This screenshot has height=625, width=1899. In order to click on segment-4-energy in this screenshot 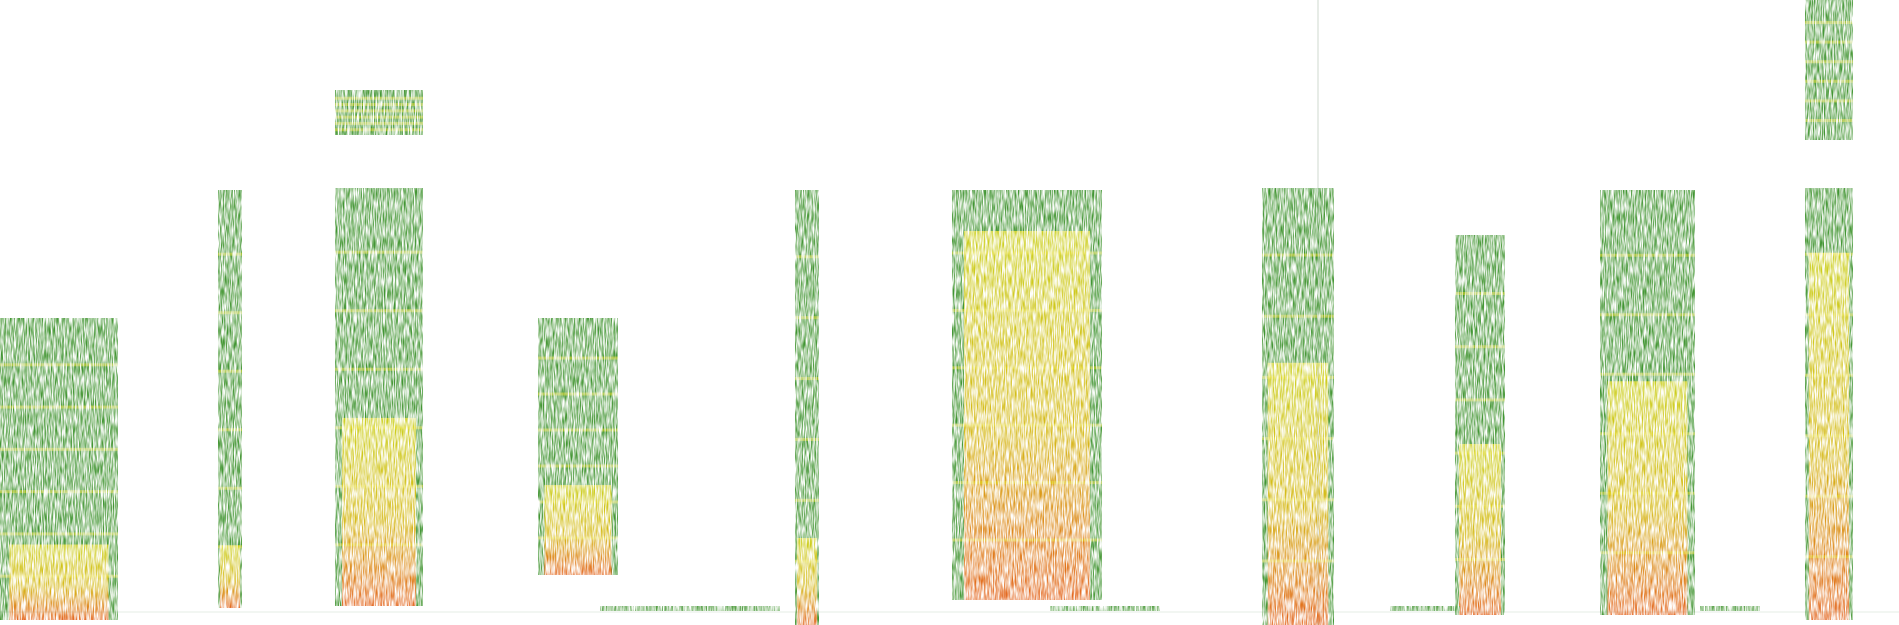, I will do `click(578, 530)`.